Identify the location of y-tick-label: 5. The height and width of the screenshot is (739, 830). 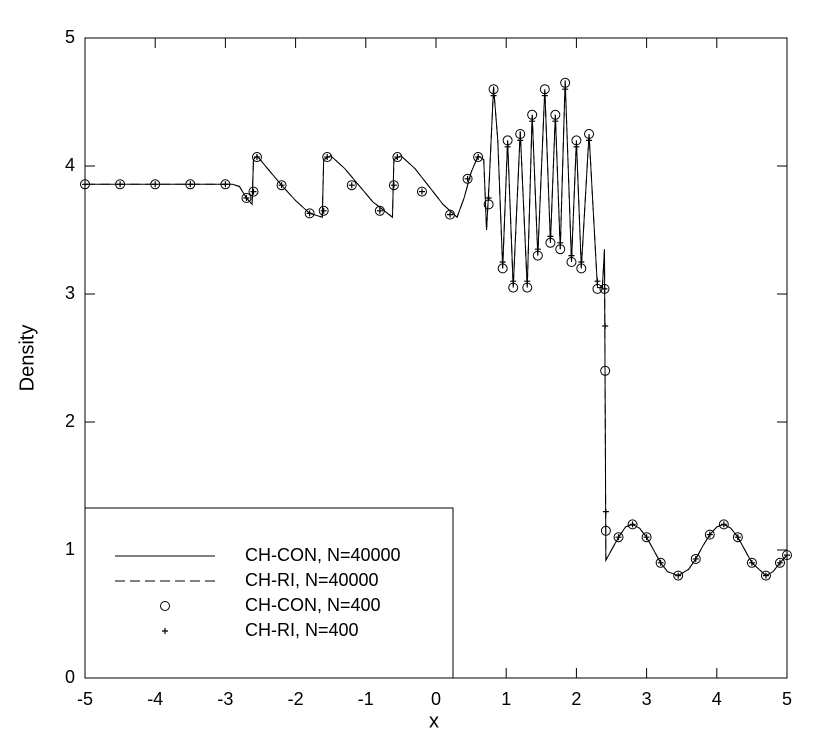
(70, 37).